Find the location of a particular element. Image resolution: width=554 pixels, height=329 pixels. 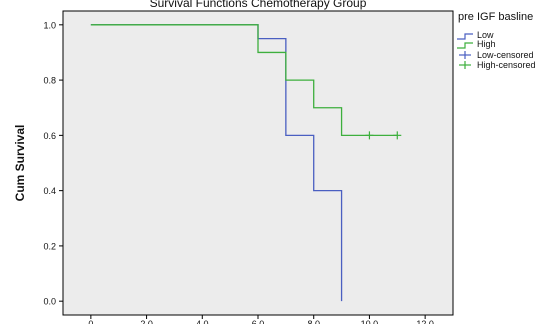

legend-item-low: Low is located at coordinates (475, 35).